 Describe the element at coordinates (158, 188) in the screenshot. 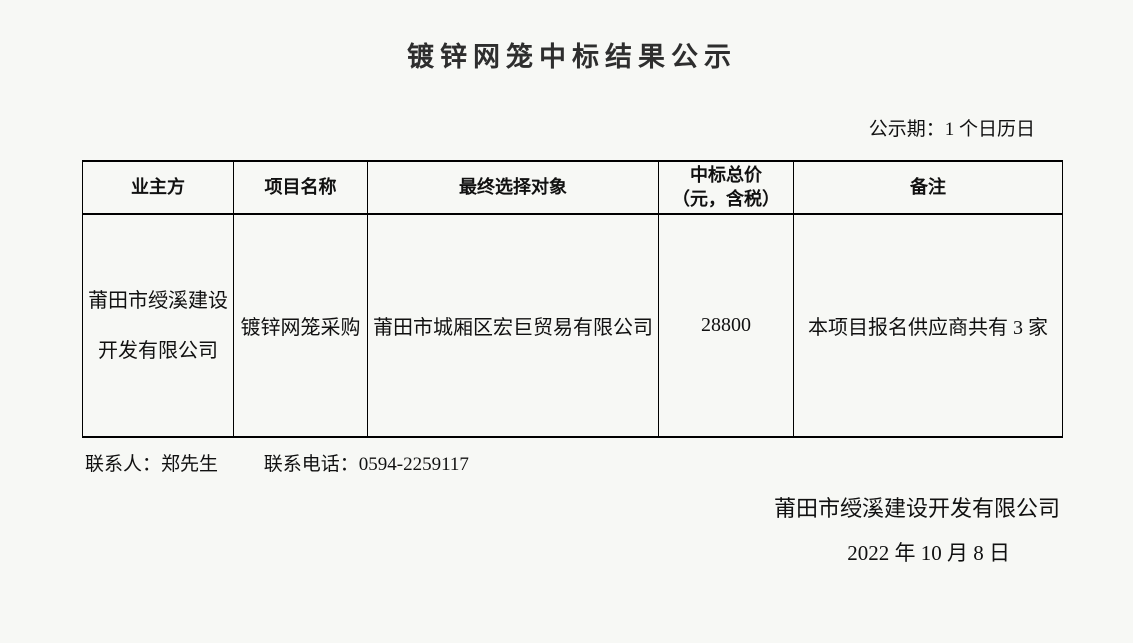

I see `col-header-owner: 业主方` at that location.